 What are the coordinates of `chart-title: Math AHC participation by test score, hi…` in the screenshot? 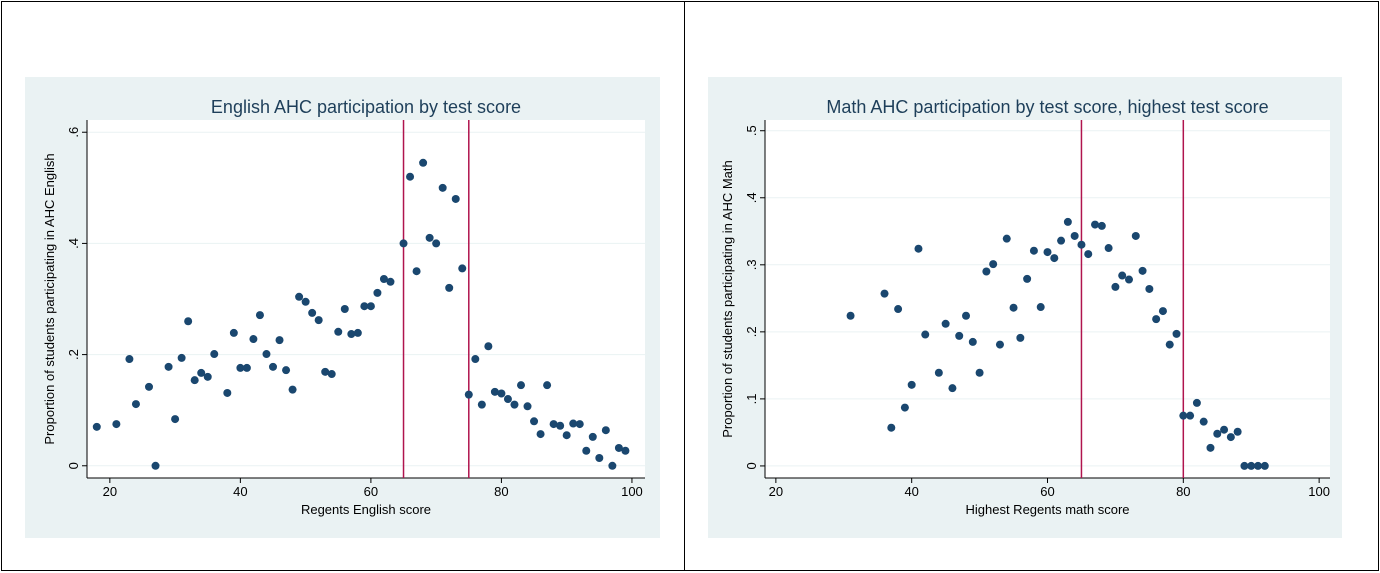 It's located at (1047, 107).